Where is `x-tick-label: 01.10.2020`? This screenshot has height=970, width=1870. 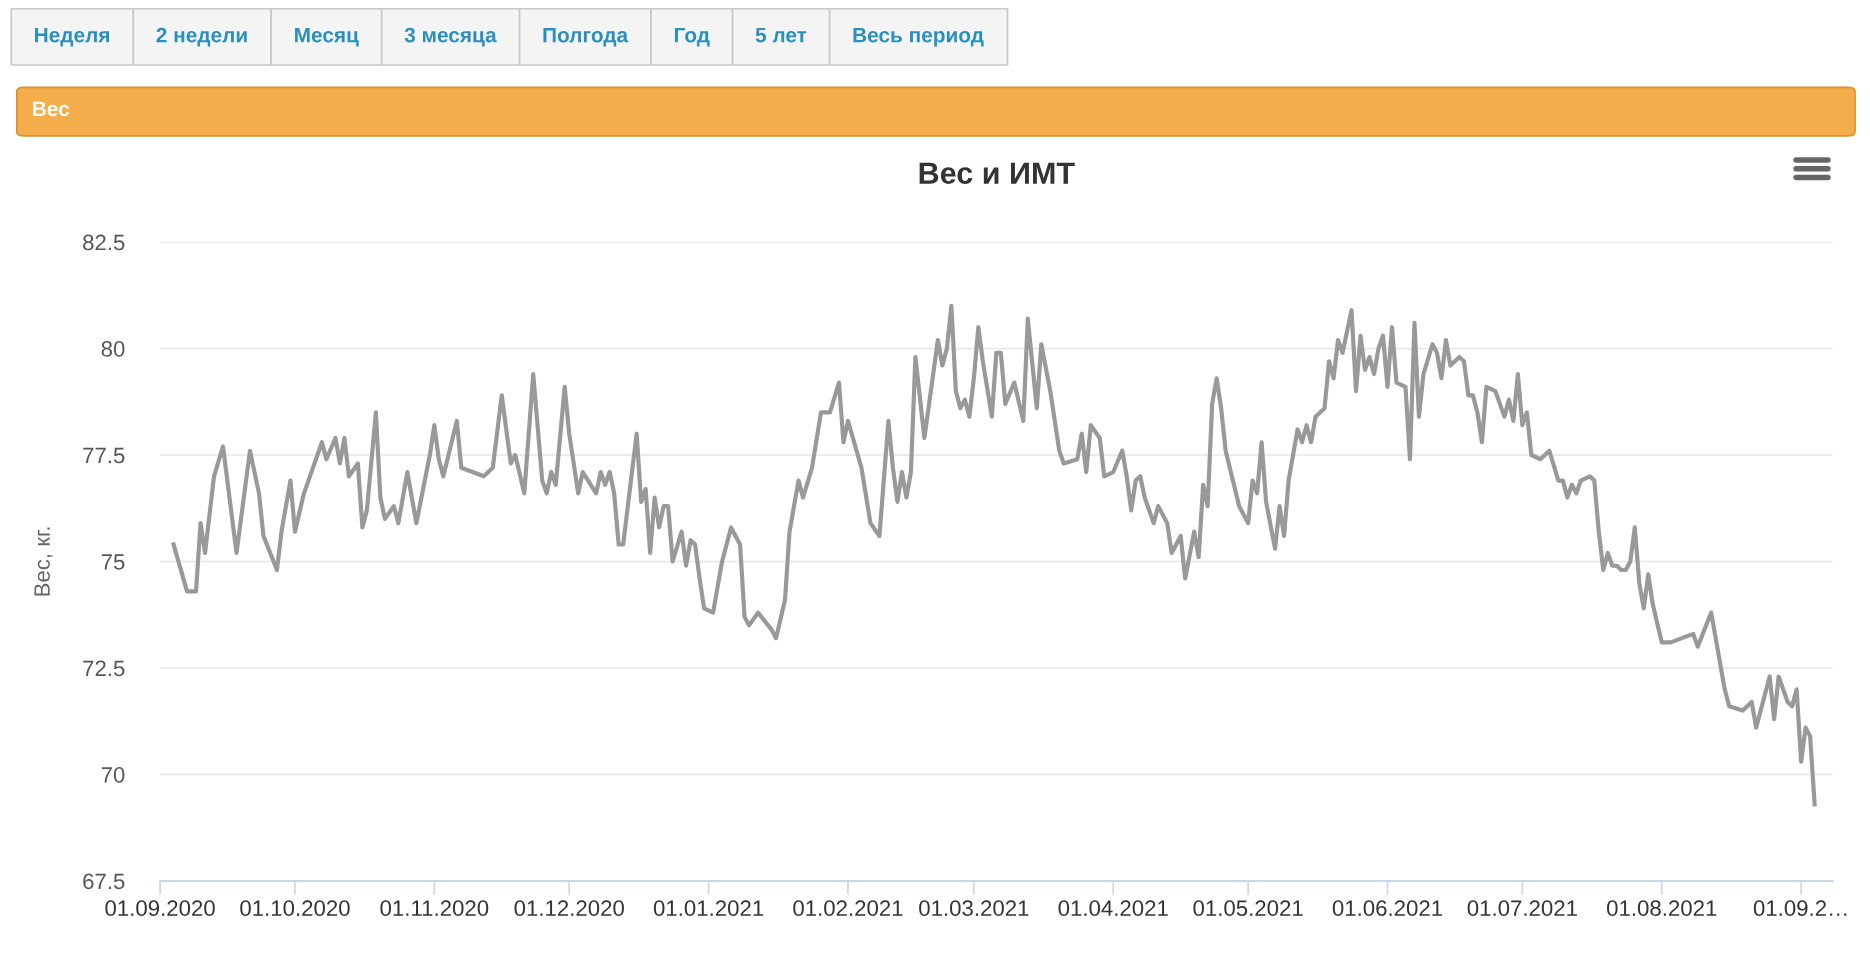 x-tick-label: 01.10.2020 is located at coordinates (295, 908).